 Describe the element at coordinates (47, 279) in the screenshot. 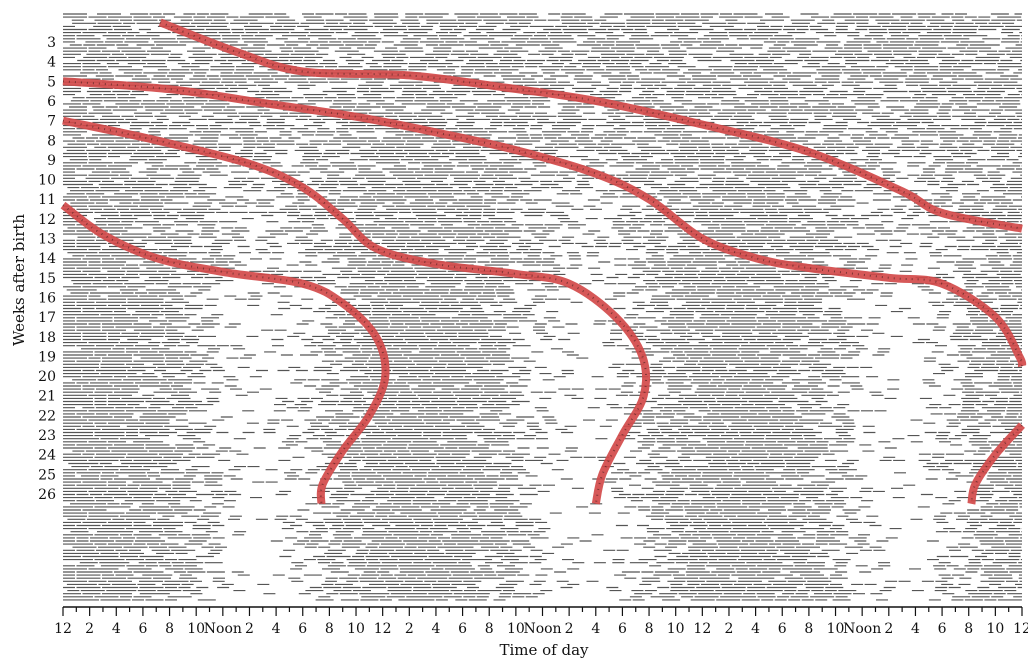

I see `y-tick-label: 15` at that location.